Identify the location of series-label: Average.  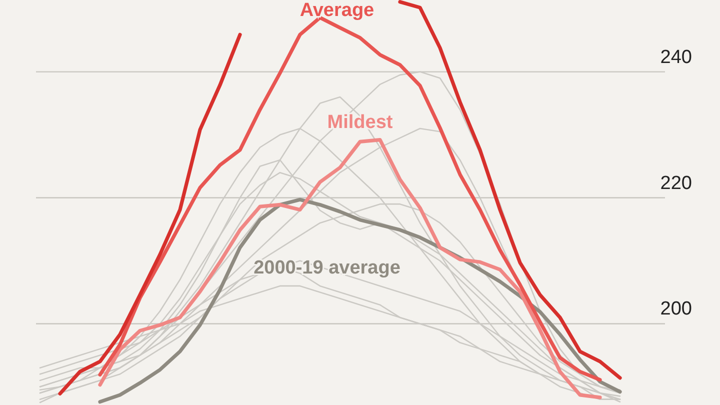
(337, 10).